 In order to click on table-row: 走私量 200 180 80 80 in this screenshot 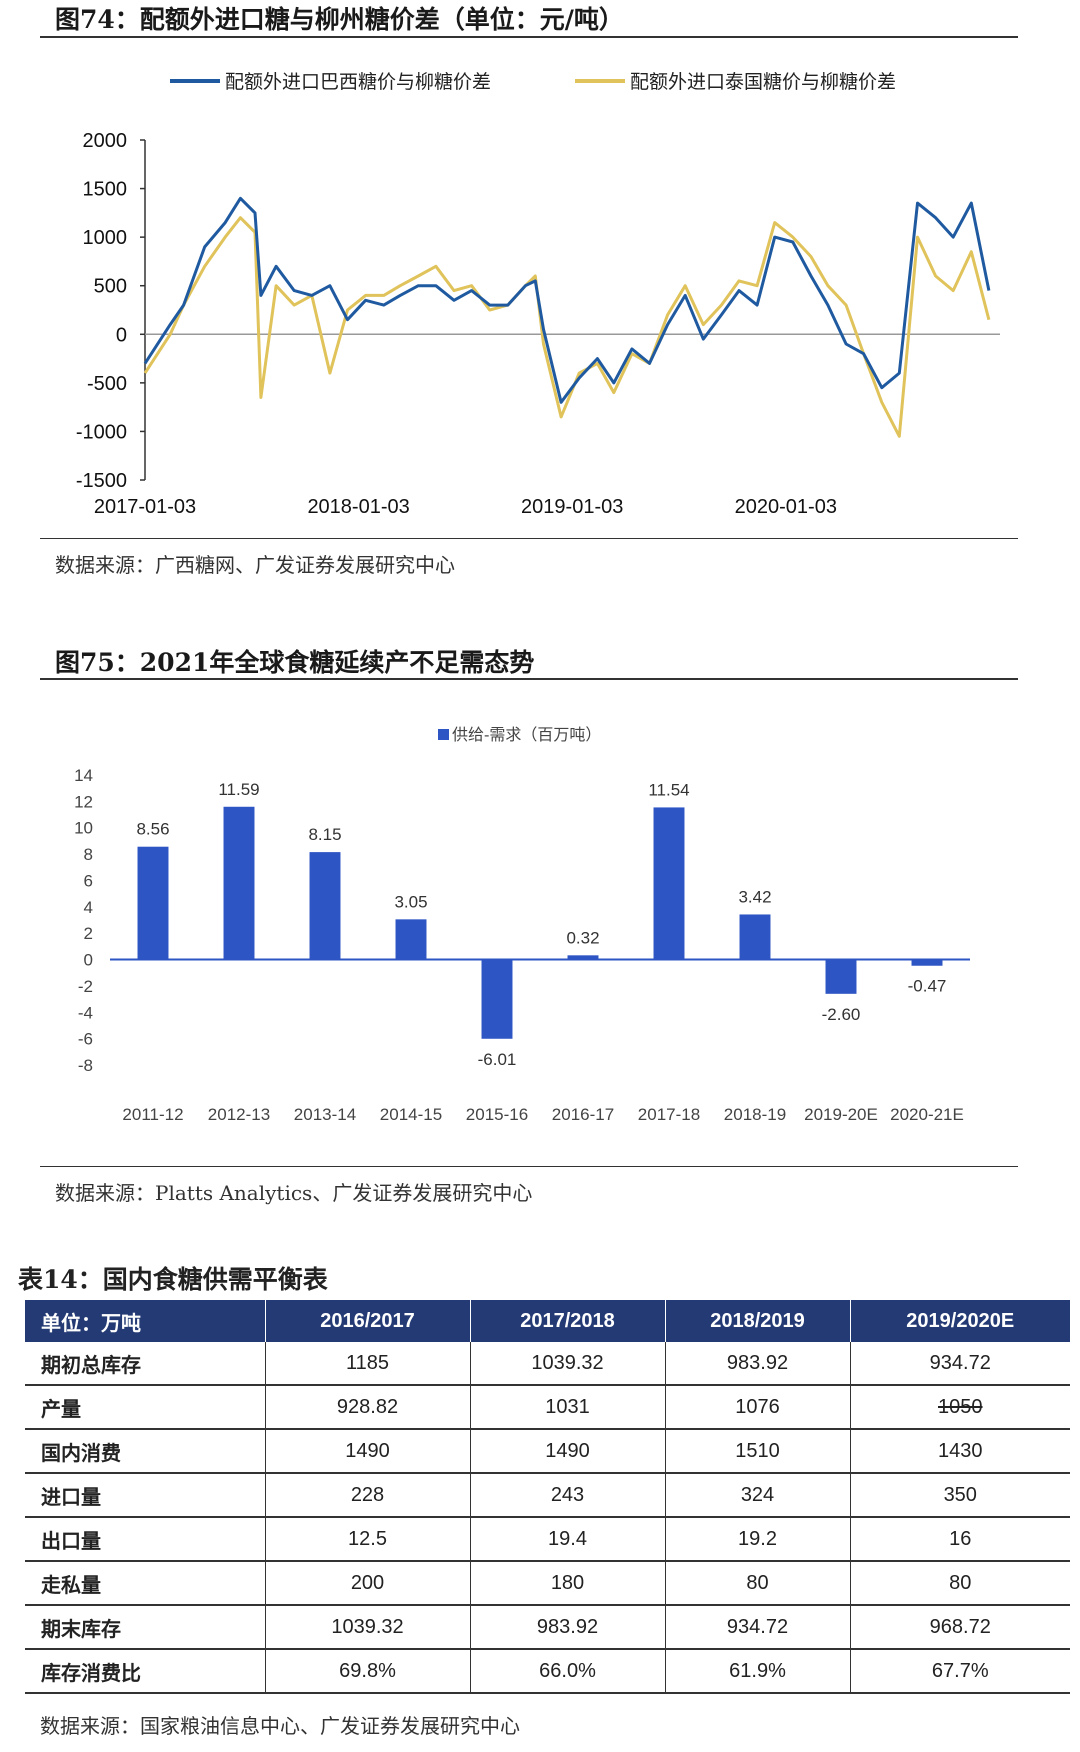, I will do `click(547, 1583)`.